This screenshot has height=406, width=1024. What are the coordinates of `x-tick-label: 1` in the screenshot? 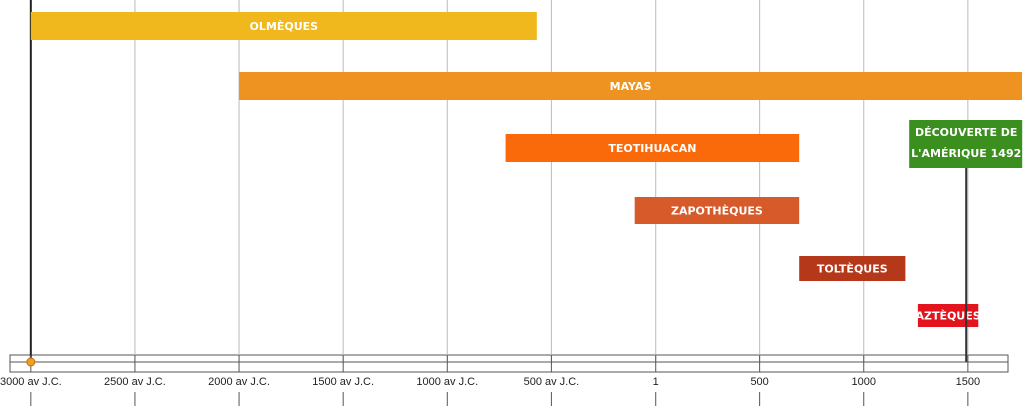 It's located at (656, 382).